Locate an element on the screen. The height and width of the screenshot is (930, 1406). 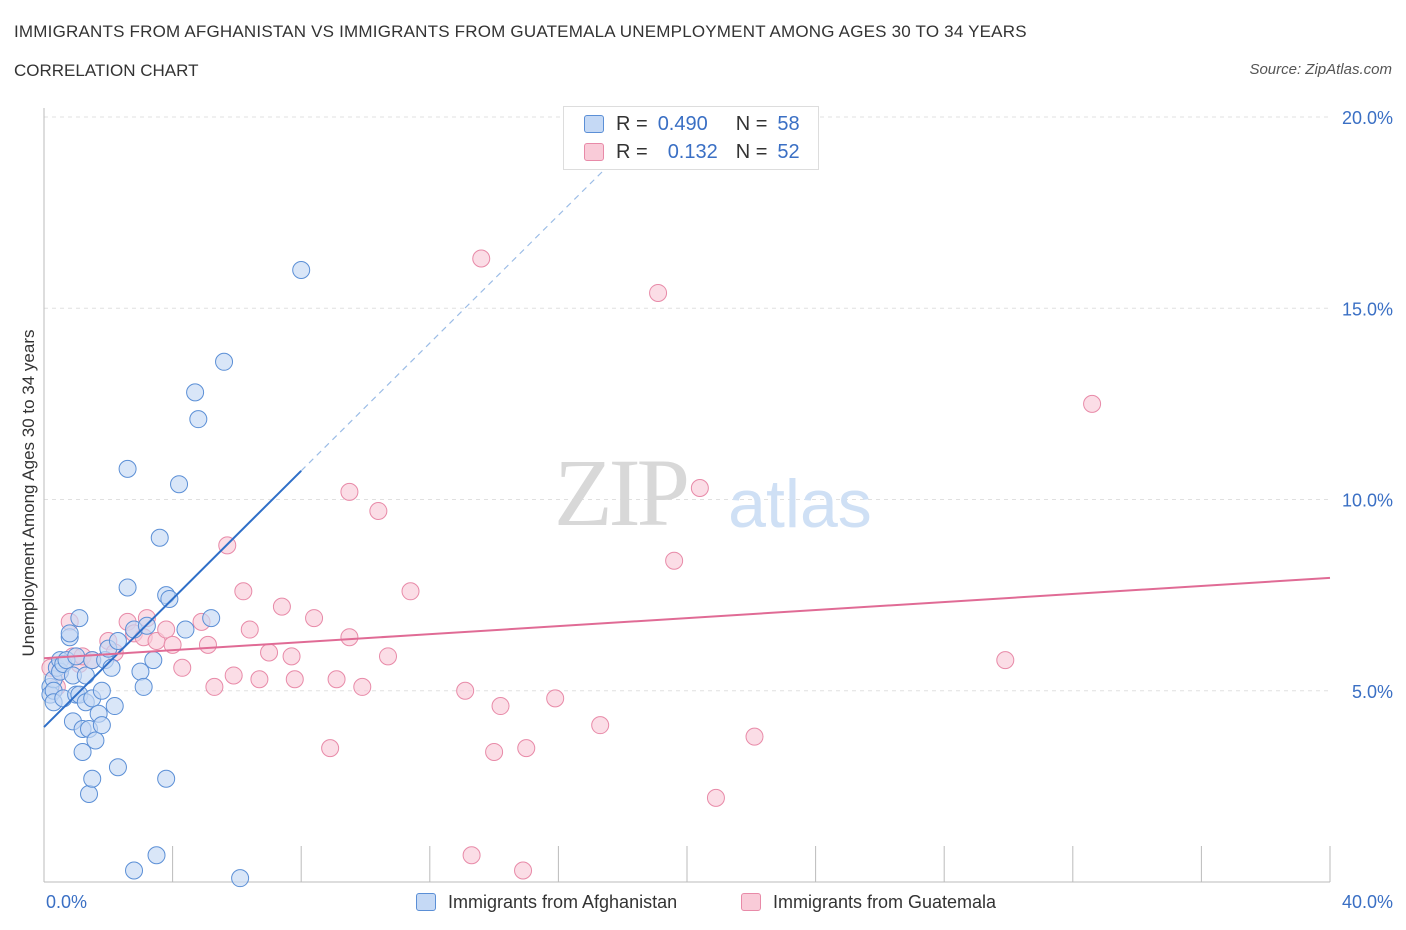
watermark-atlas: atlas is located at coordinates (800, 504).